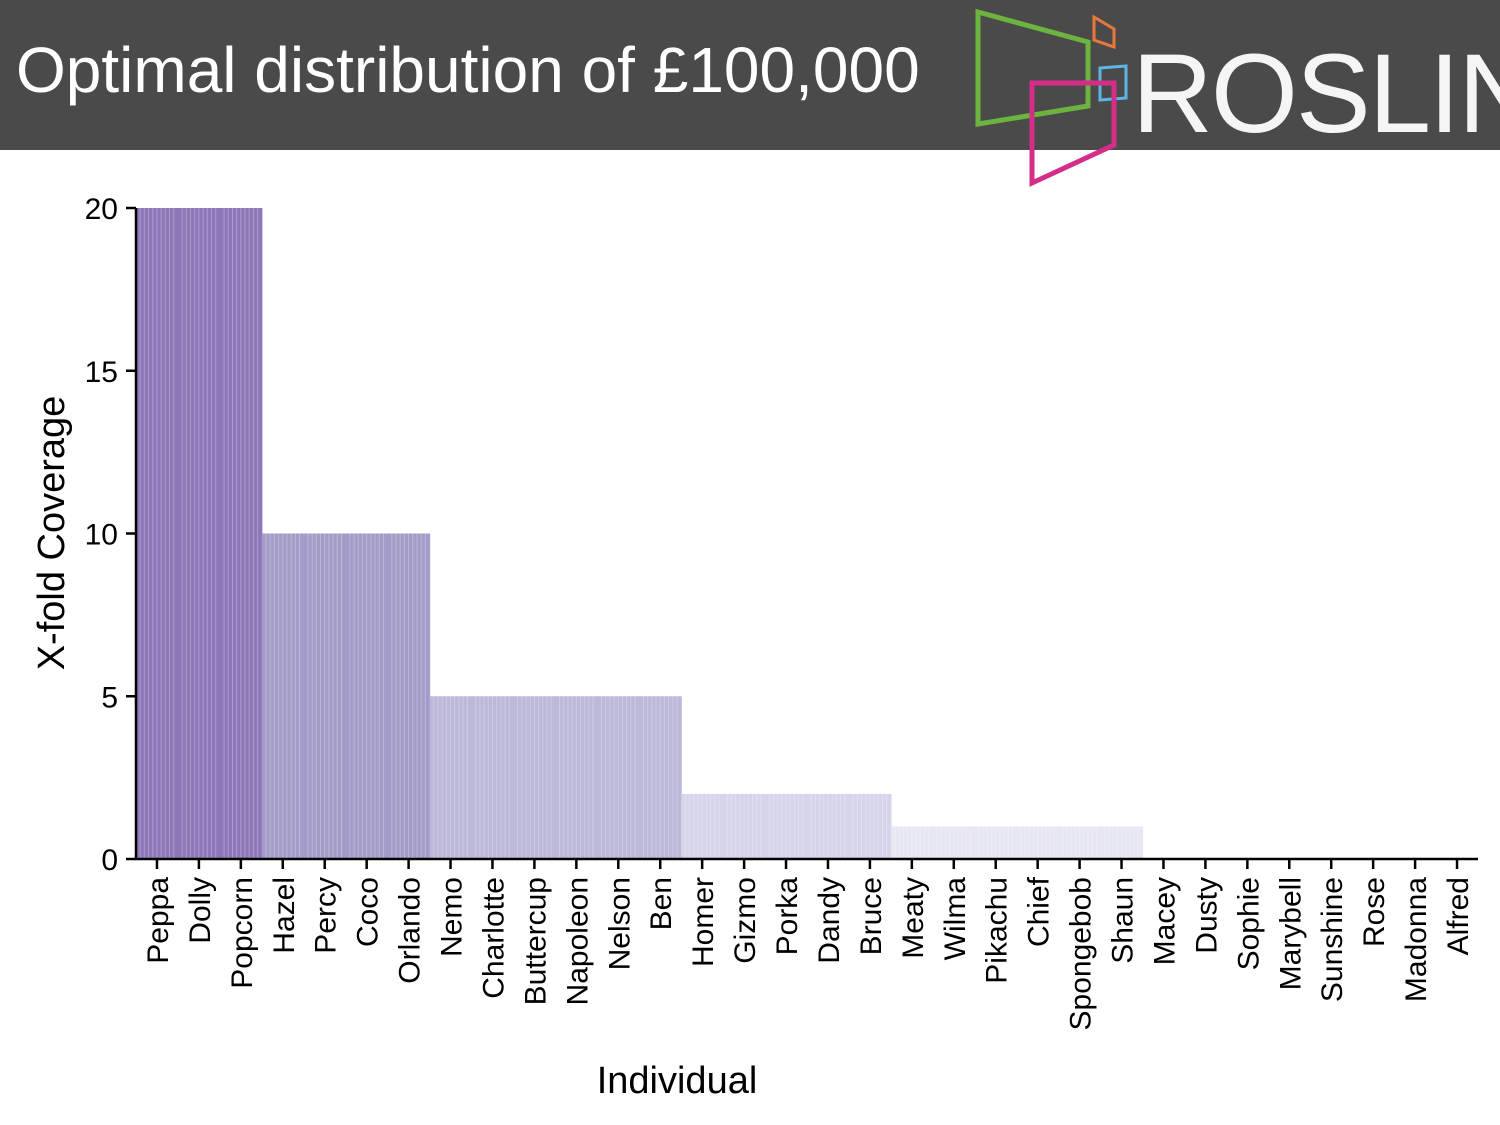 Image resolution: width=1500 pixels, height=1125 pixels. I want to click on bar-stripes-coco, so click(366, 696).